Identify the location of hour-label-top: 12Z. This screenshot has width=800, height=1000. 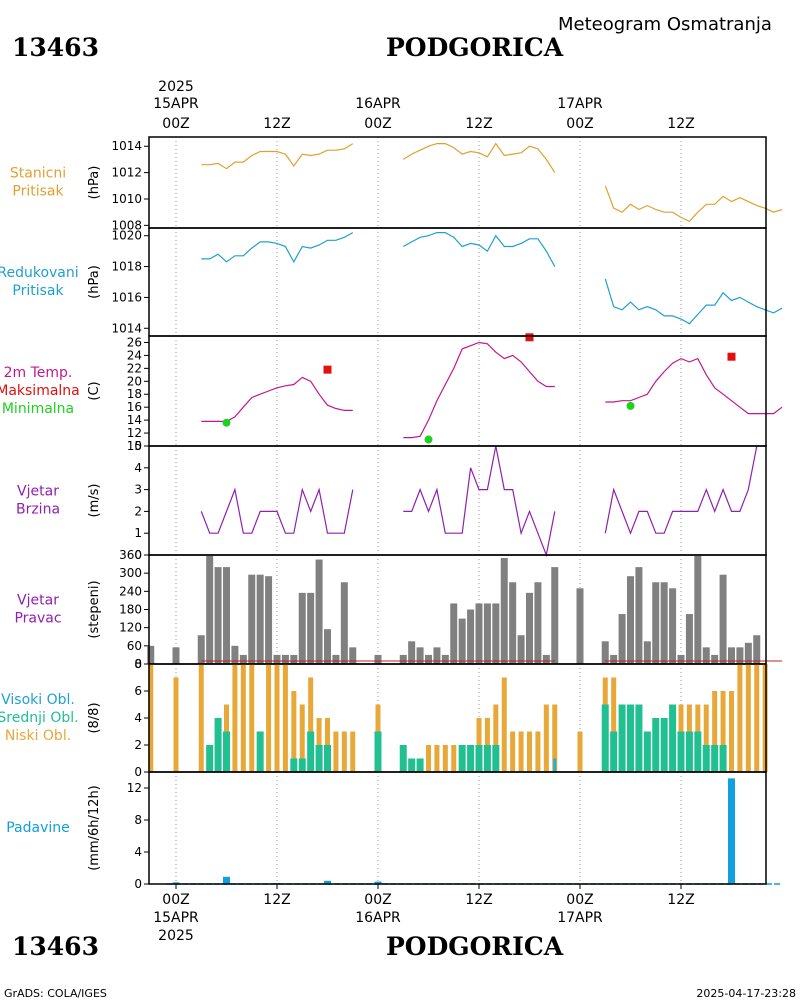
(276, 124).